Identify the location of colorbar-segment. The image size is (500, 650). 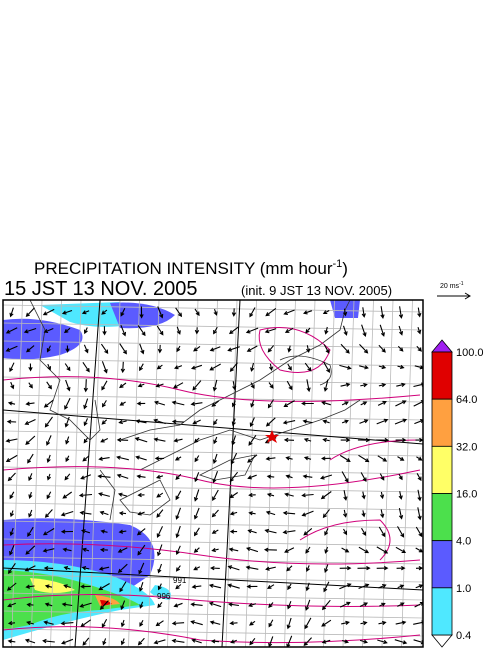
(442, 469).